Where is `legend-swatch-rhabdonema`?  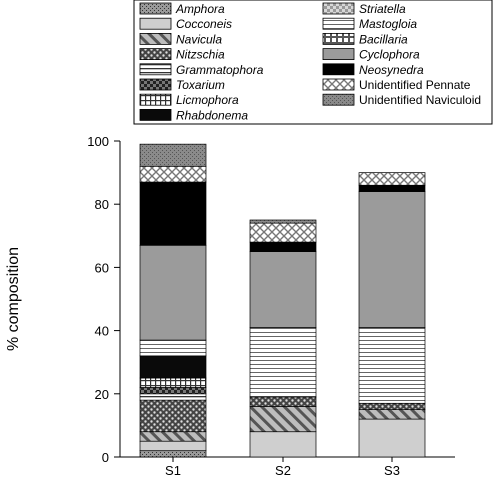 legend-swatch-rhabdonema is located at coordinates (155, 115).